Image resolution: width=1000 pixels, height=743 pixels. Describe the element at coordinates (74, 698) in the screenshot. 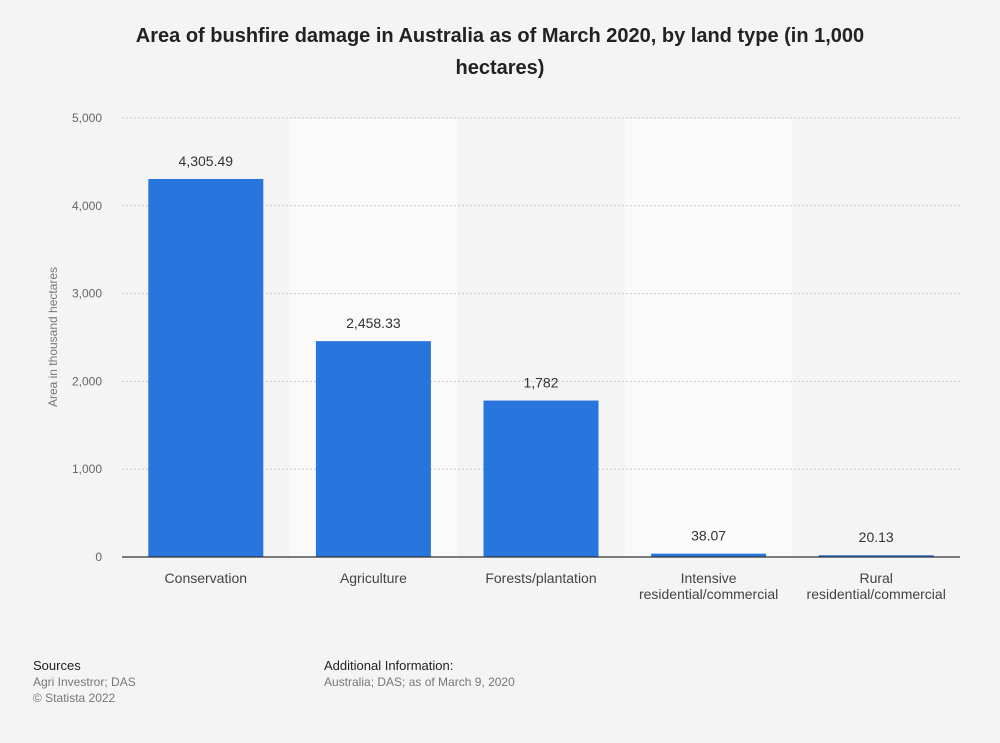

I see `copyright-line: © Statista 2022` at that location.